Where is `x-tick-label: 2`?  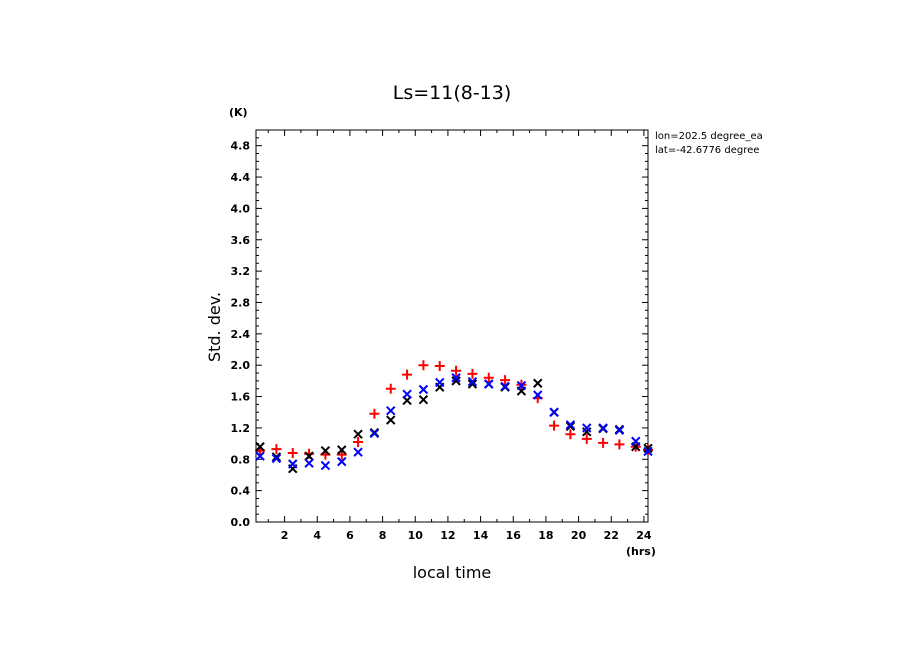 x-tick-label: 2 is located at coordinates (285, 535).